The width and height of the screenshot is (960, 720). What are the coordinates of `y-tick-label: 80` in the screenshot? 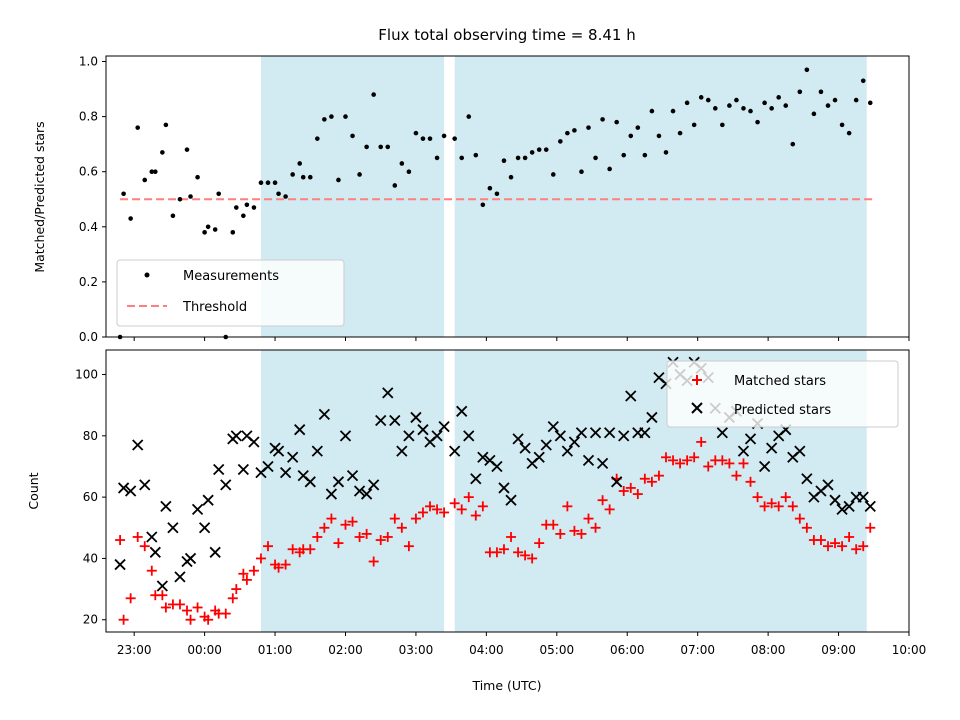 It's located at (90, 436).